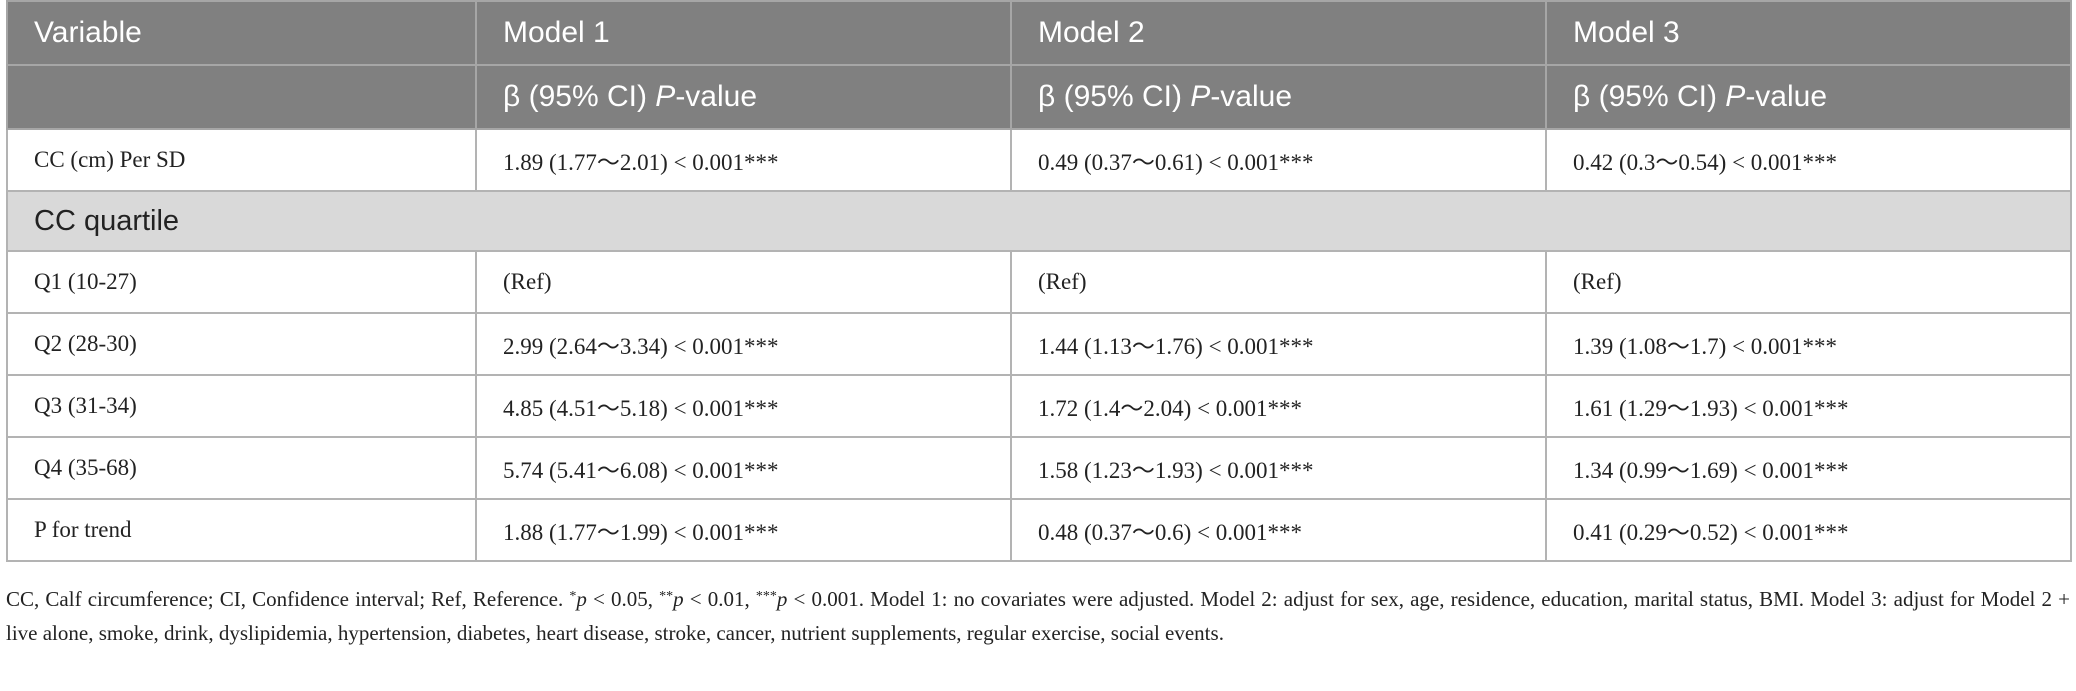 This screenshot has width=2076, height=691. What do you see at coordinates (1278, 468) in the screenshot?
I see `cell: 1.58 (1.23～1.93) < 0.001***` at bounding box center [1278, 468].